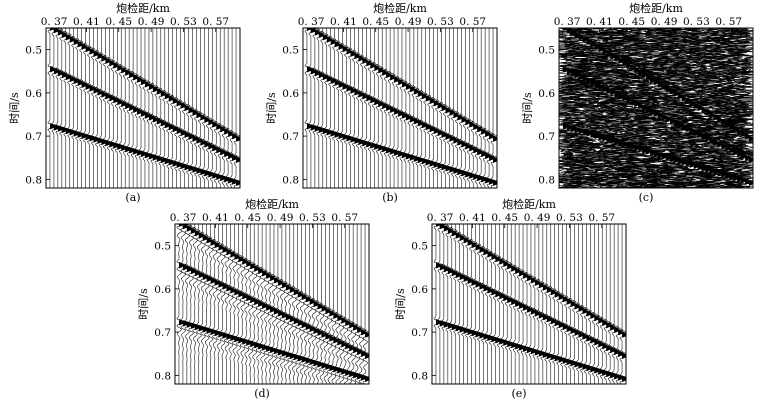 The width and height of the screenshot is (770, 414). What do you see at coordinates (143, 8) in the screenshot?
I see `x-axis-title: 炮检距/km` at bounding box center [143, 8].